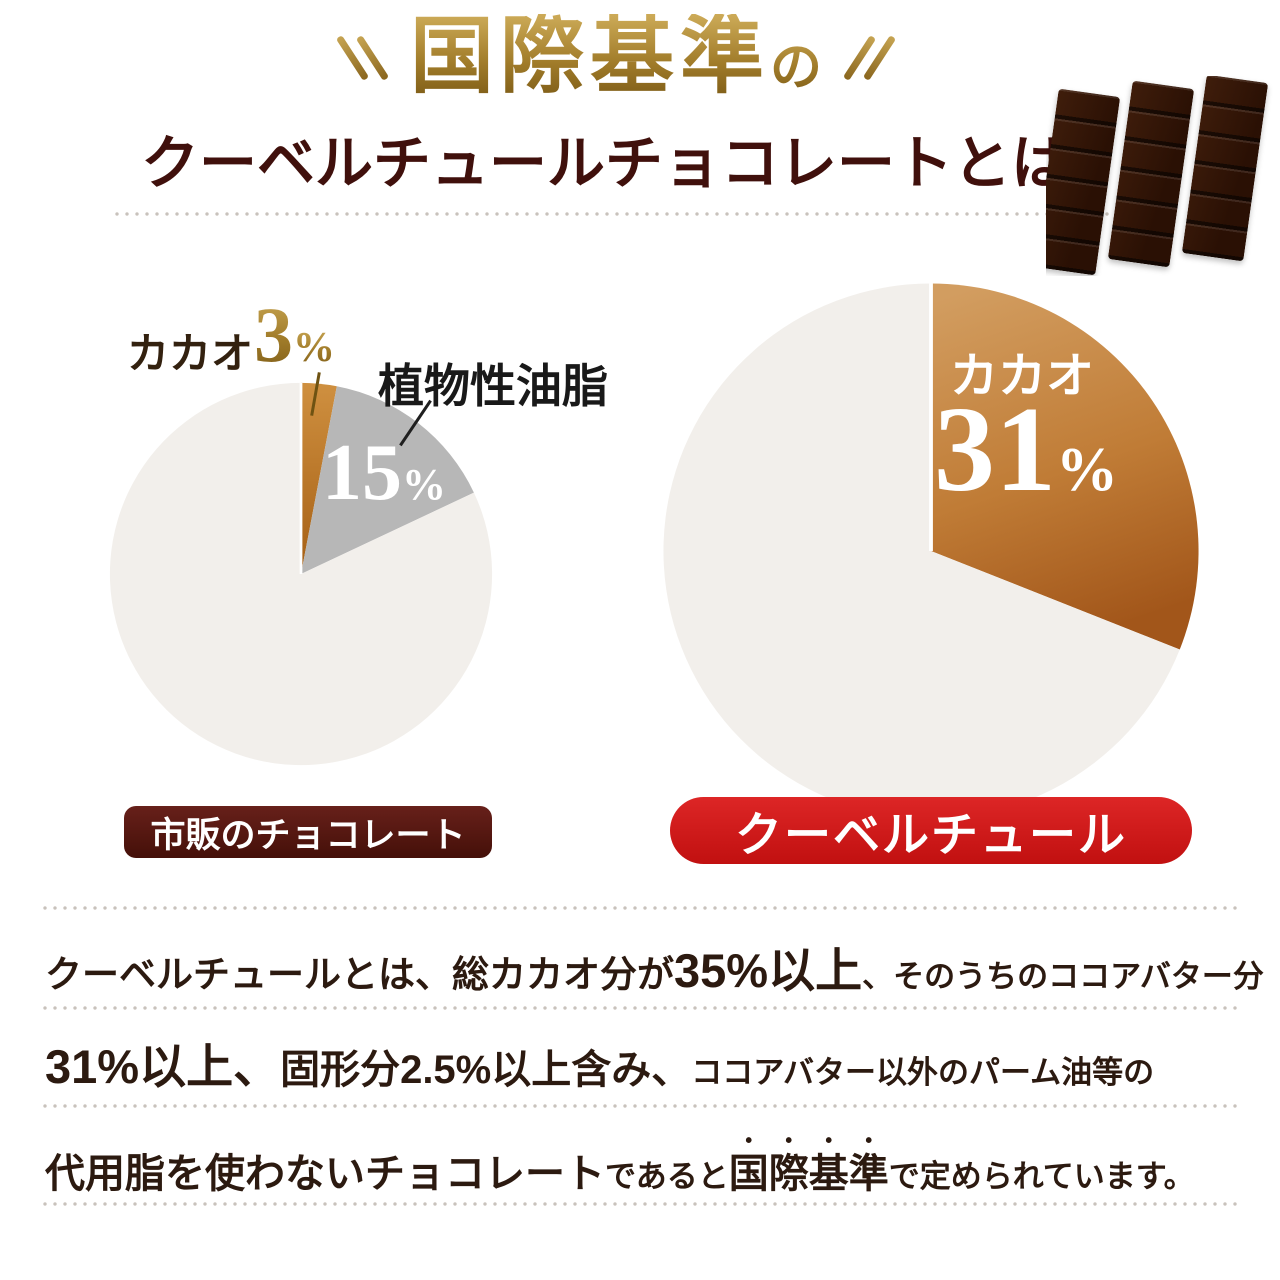 The height and width of the screenshot is (1280, 1280). I want to click on desc-text-emphasis: 35%以上, so click(768, 970).